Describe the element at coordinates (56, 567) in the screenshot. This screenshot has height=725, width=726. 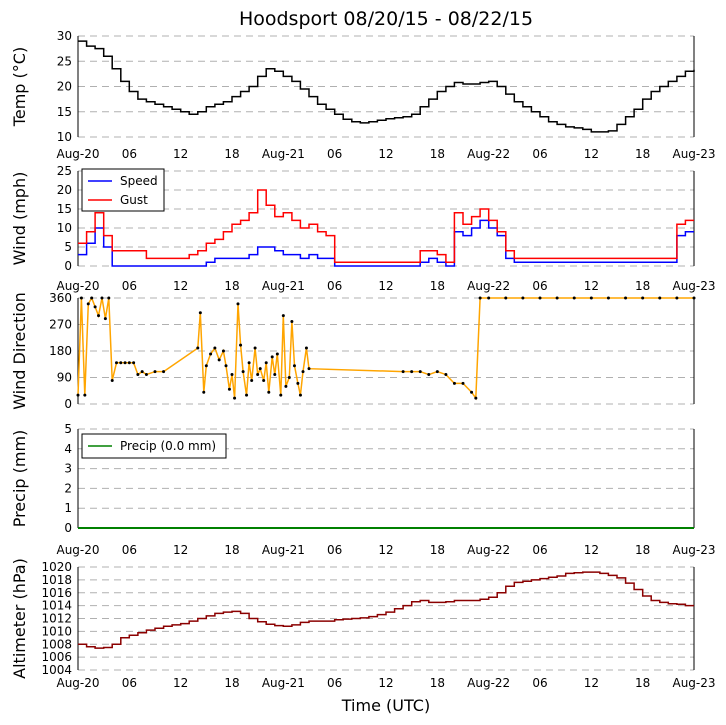
I see `altimeter-y-tick-label: 1020` at that location.